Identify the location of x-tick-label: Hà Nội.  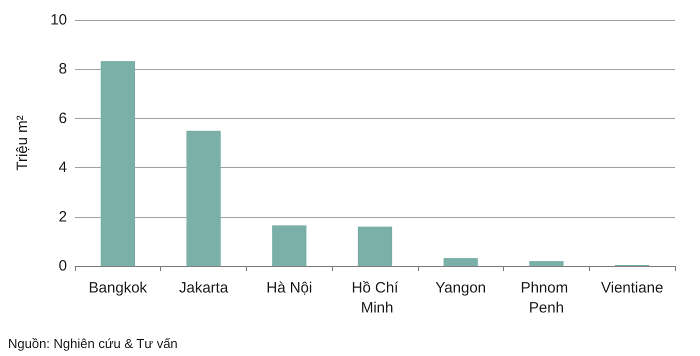
(289, 288).